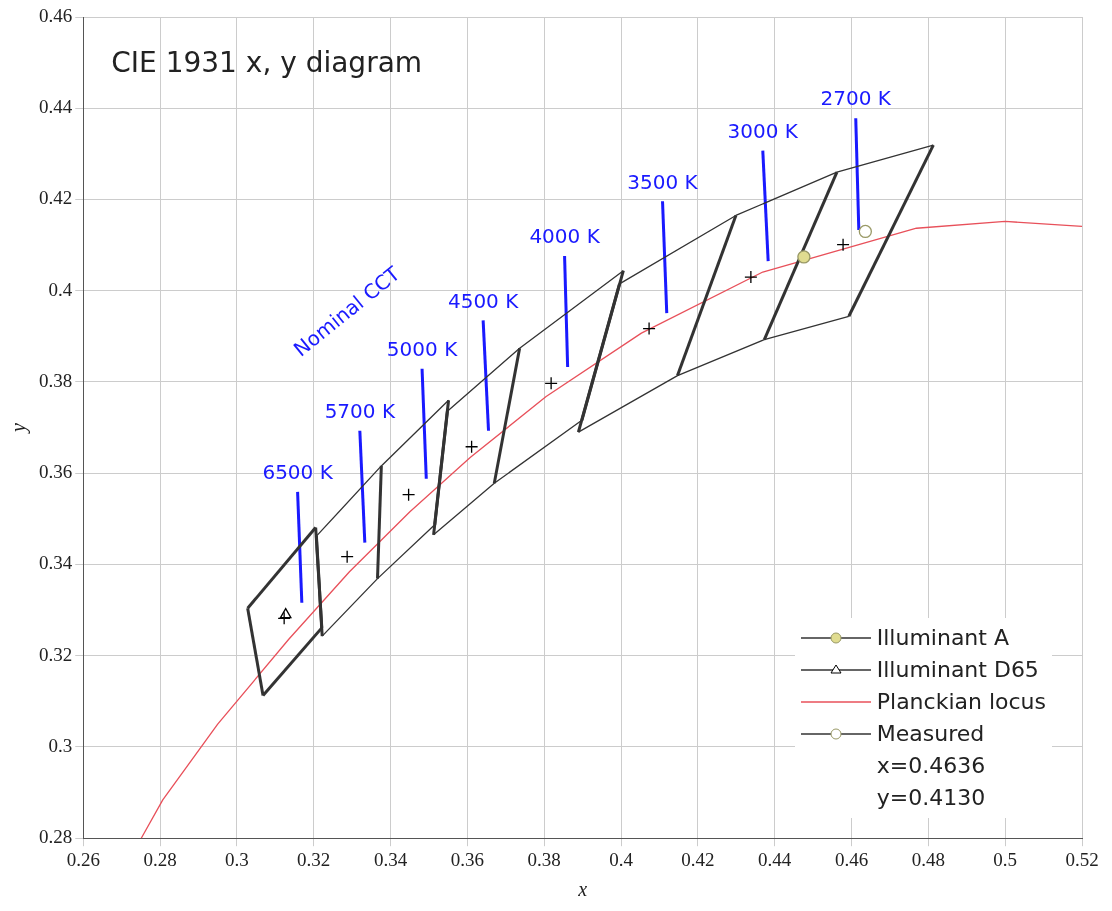 The height and width of the screenshot is (911, 1112). I want to click on annotation: 4500 K, so click(483, 300).